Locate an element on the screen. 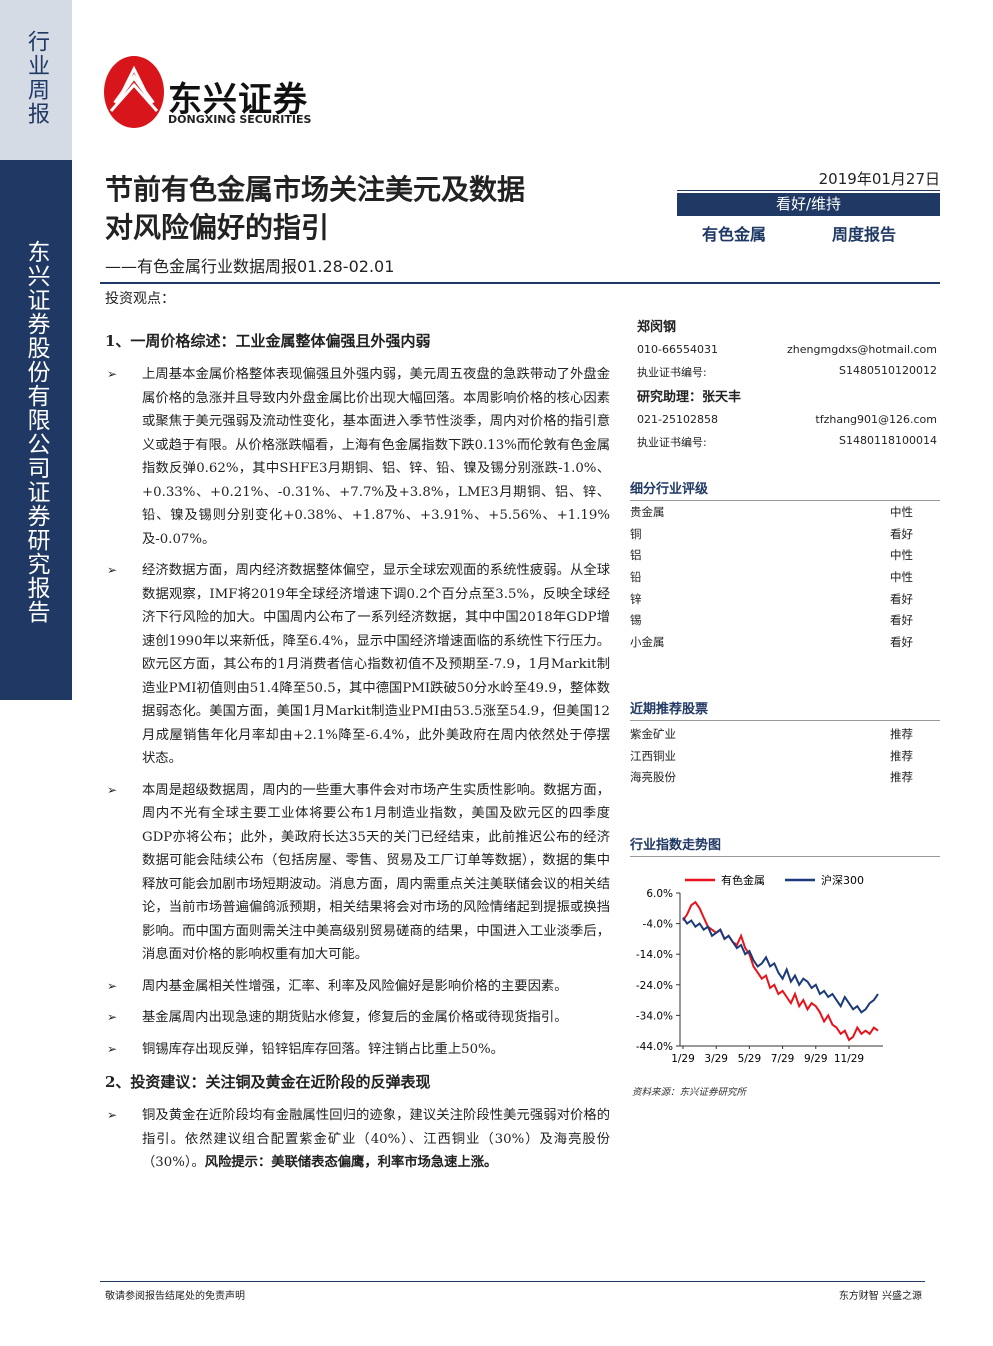  table-row: 小金属 看好 is located at coordinates (771, 643).